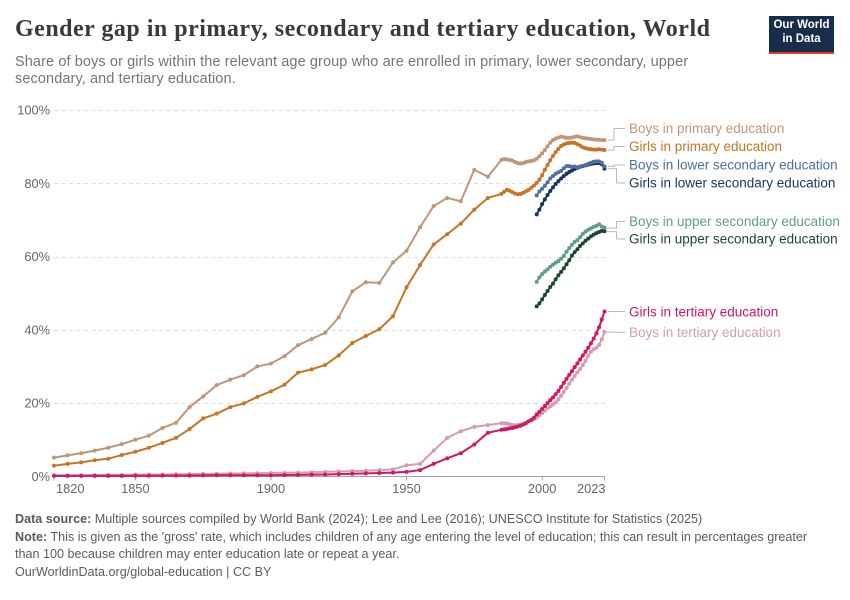  Describe the element at coordinates (705, 332) in the screenshot. I see `svg-text: Boys in tertiary education` at that location.